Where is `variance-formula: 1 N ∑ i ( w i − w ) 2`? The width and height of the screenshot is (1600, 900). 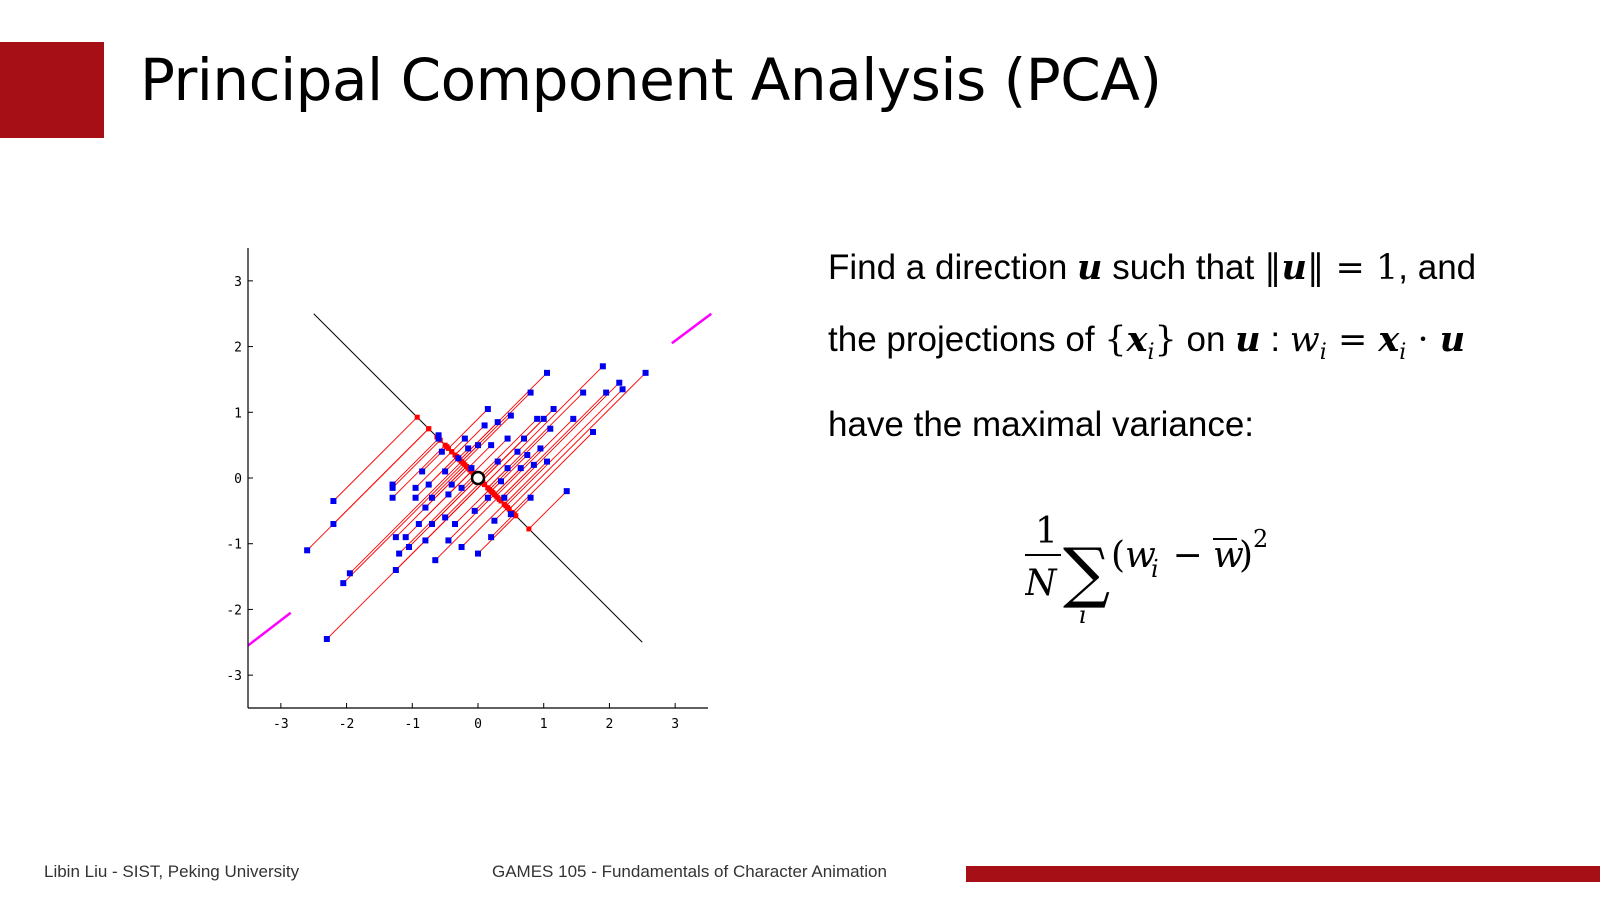
variance-formula: 1 N ∑ i ( w i − w ) 2 is located at coordinates (1174, 570).